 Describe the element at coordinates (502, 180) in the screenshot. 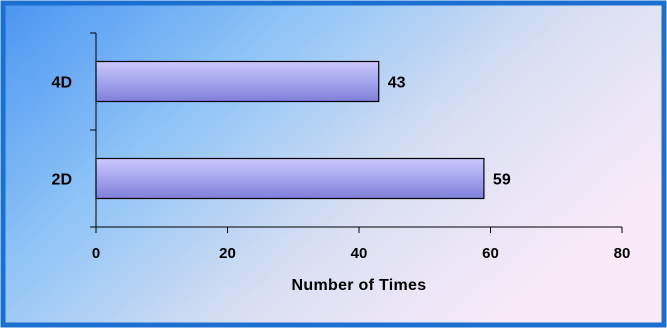

I see `data-label: 59` at that location.